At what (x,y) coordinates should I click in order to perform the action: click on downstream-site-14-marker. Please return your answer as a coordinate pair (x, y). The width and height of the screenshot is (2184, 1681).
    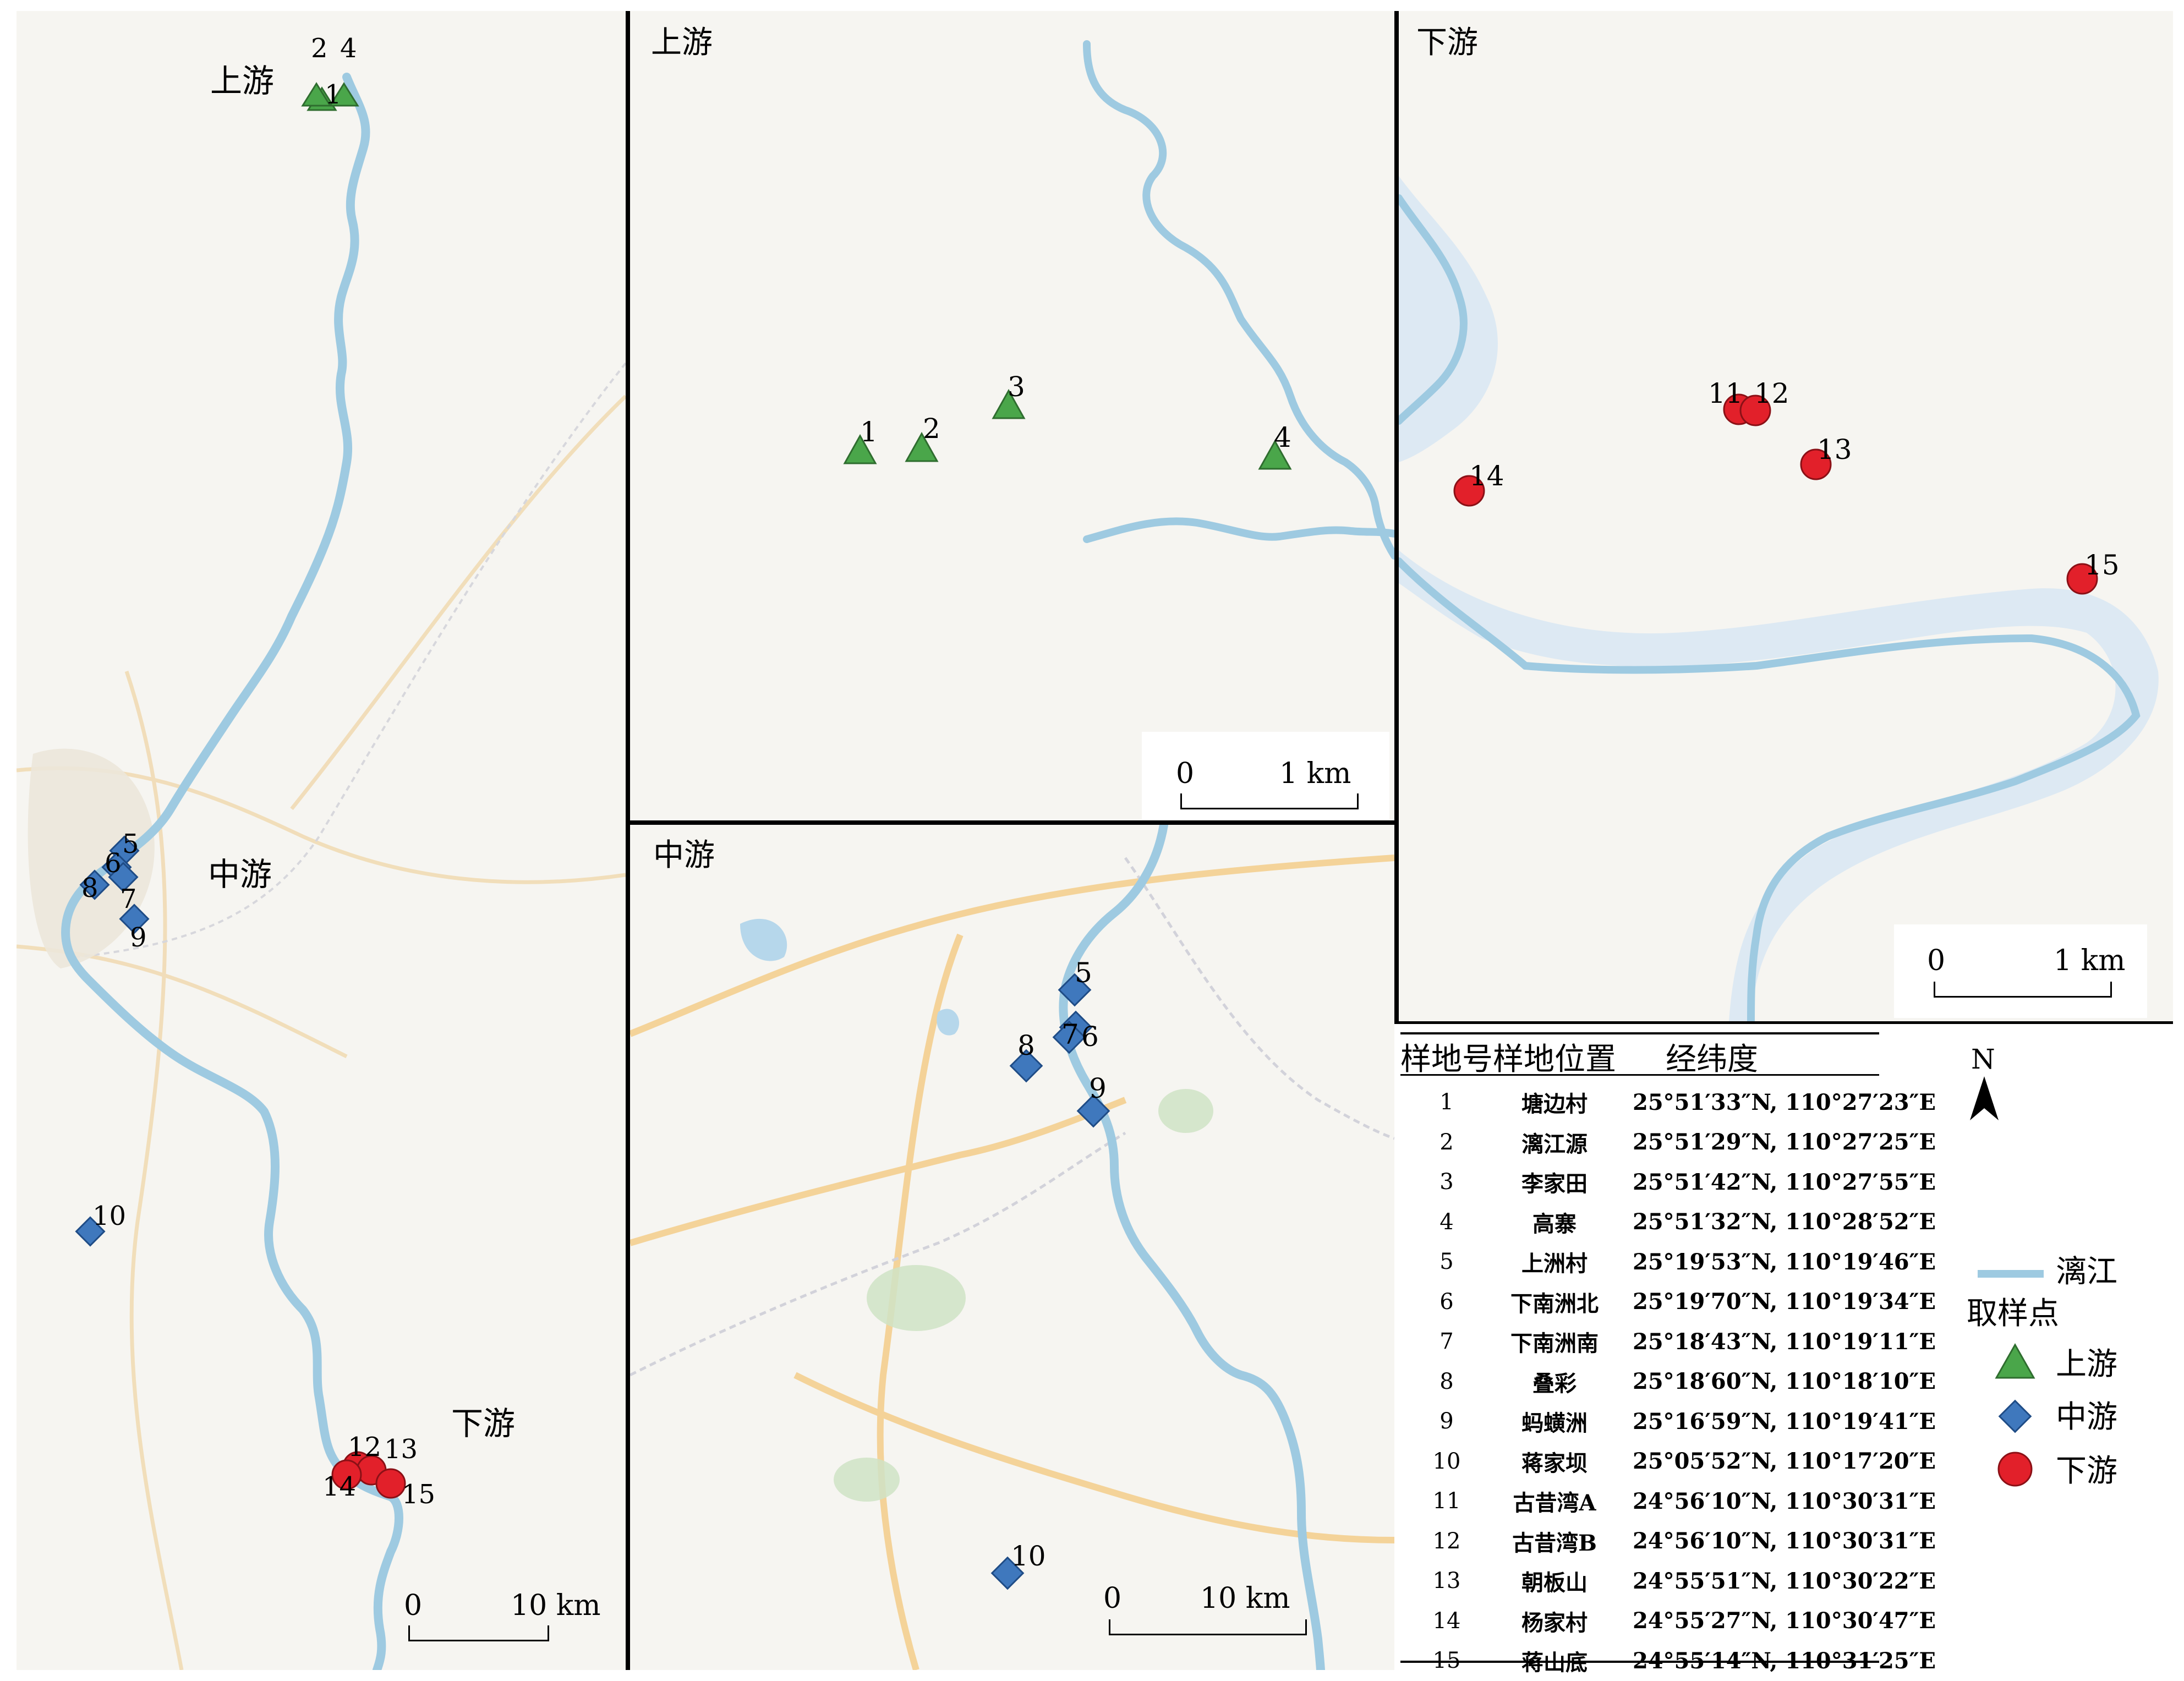
    Looking at the image, I should click on (1469, 491).